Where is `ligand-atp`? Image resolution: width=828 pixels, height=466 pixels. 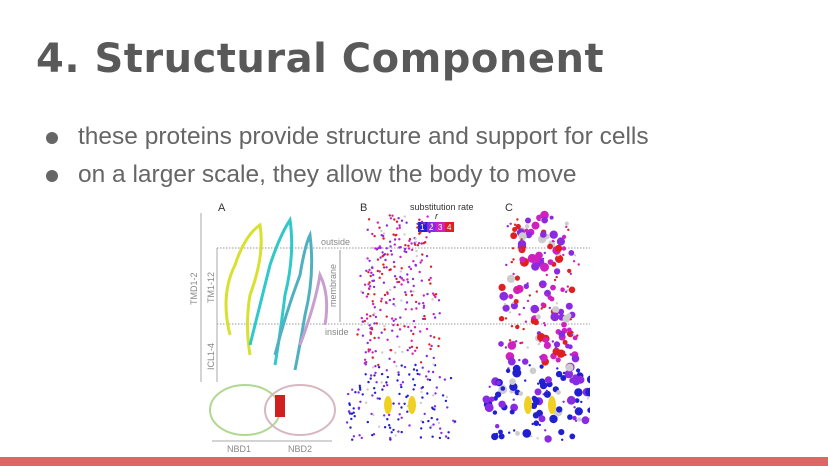
ligand-atp is located at coordinates (528, 405).